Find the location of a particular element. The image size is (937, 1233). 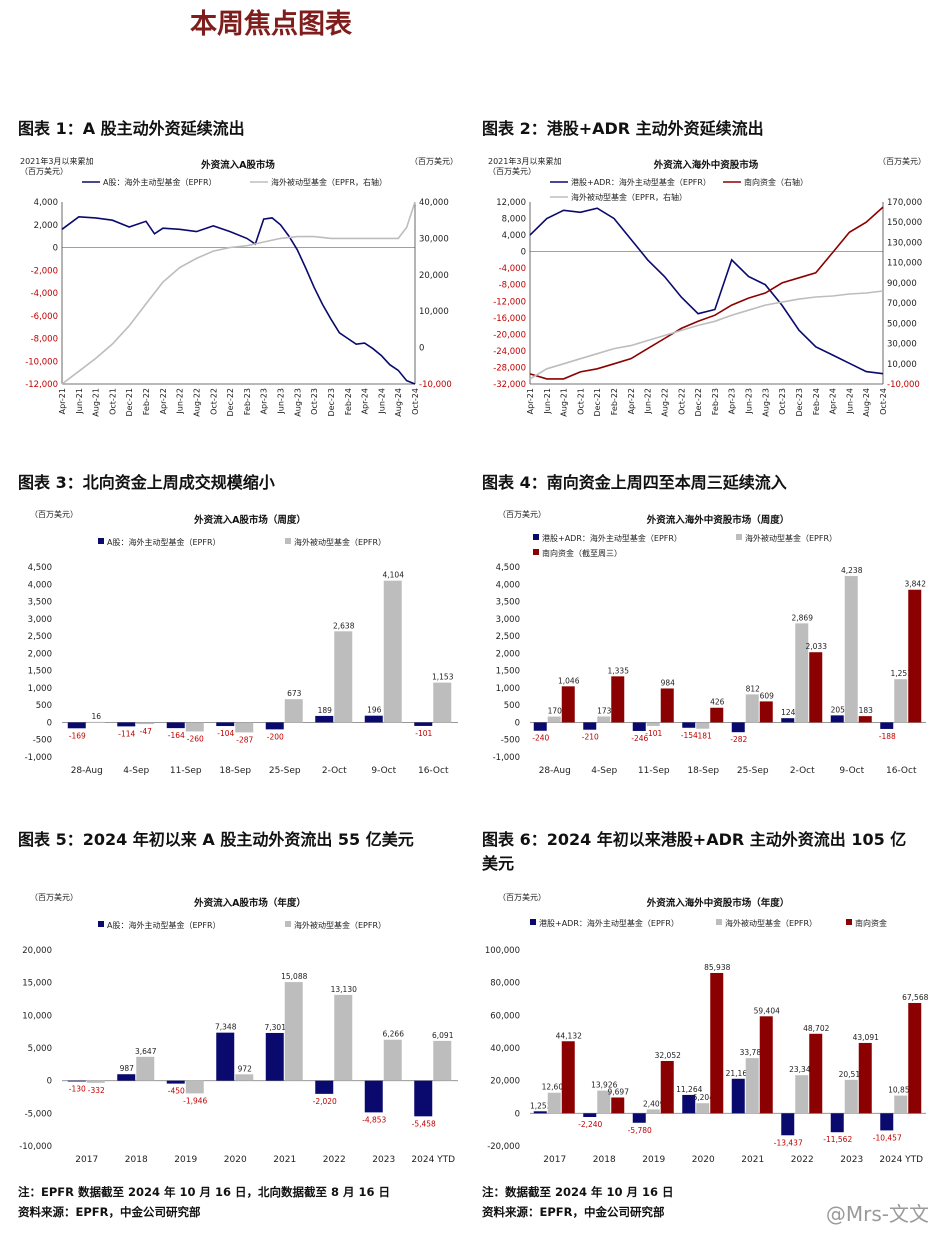

data-label: -101 is located at coordinates (423, 733).